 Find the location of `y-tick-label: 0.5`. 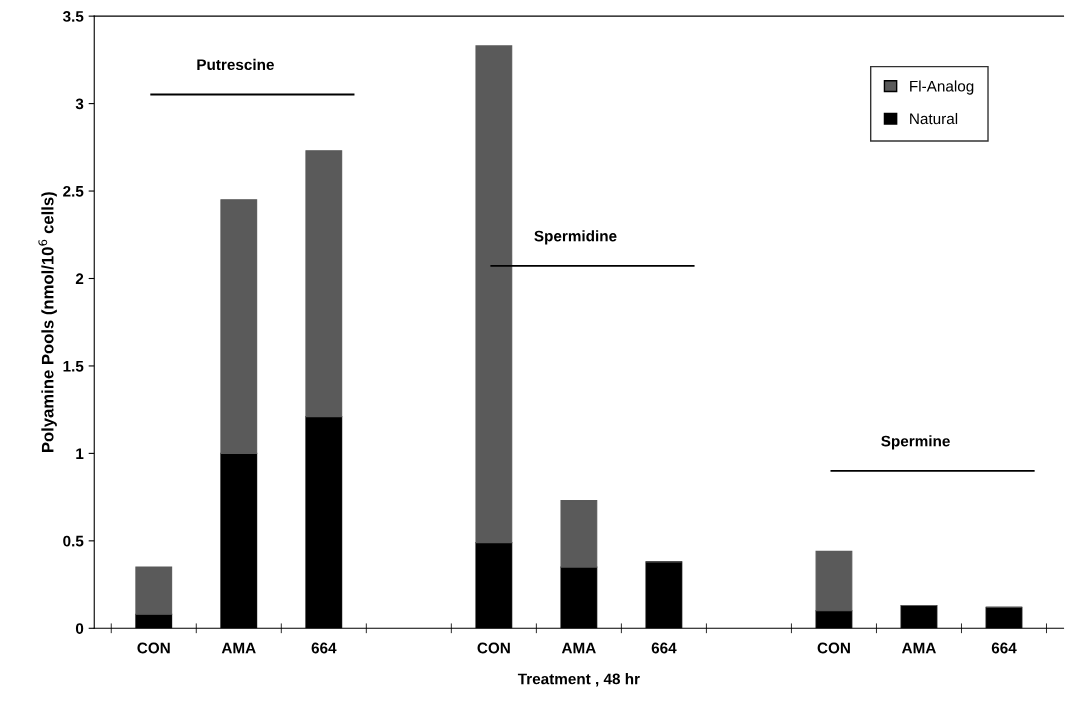

y-tick-label: 0.5 is located at coordinates (73, 541).